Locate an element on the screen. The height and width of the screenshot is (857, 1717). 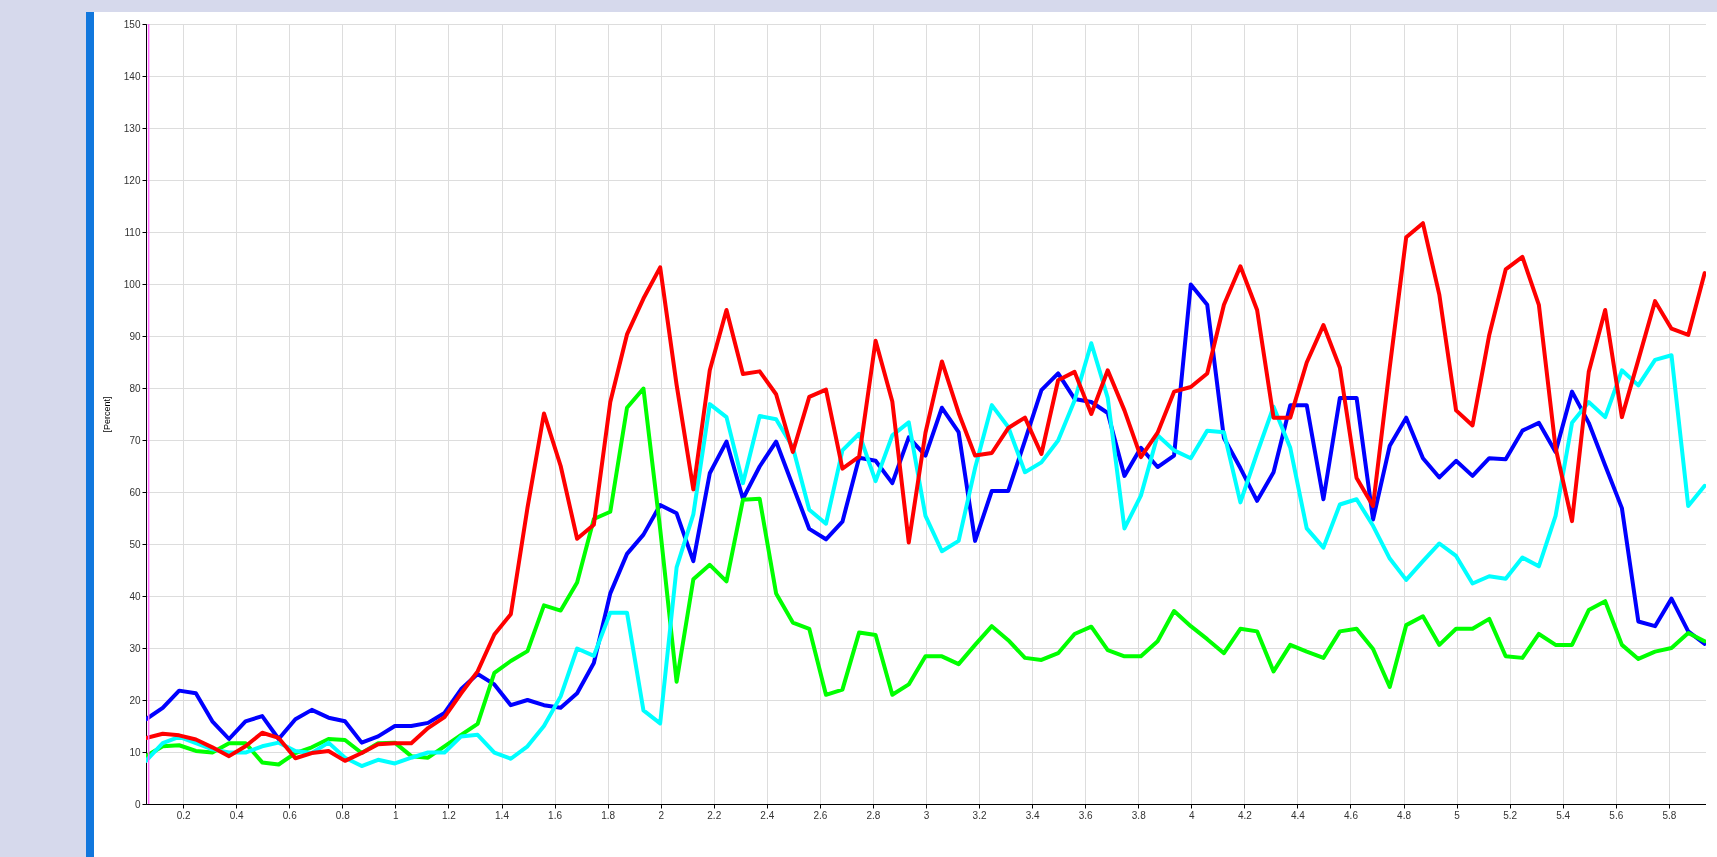
y-tick-label: 0 is located at coordinates (137, 804).